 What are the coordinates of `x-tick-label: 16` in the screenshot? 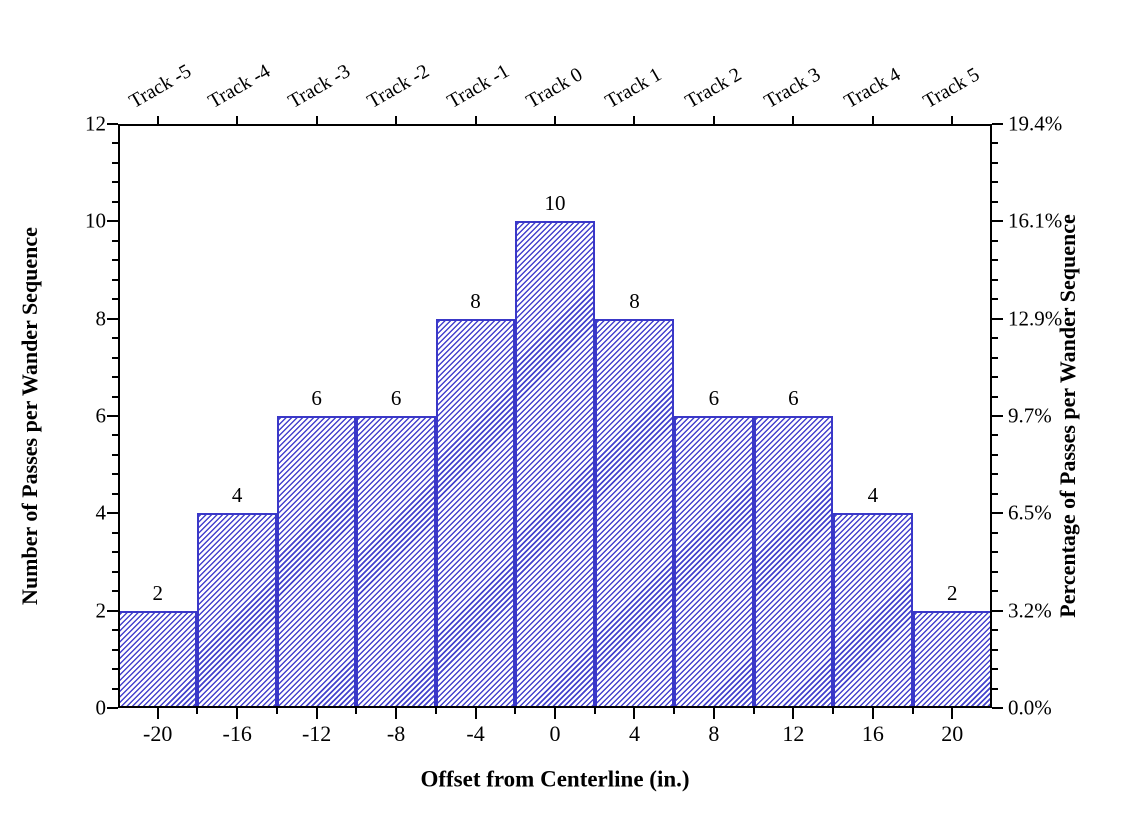 It's located at (872, 733).